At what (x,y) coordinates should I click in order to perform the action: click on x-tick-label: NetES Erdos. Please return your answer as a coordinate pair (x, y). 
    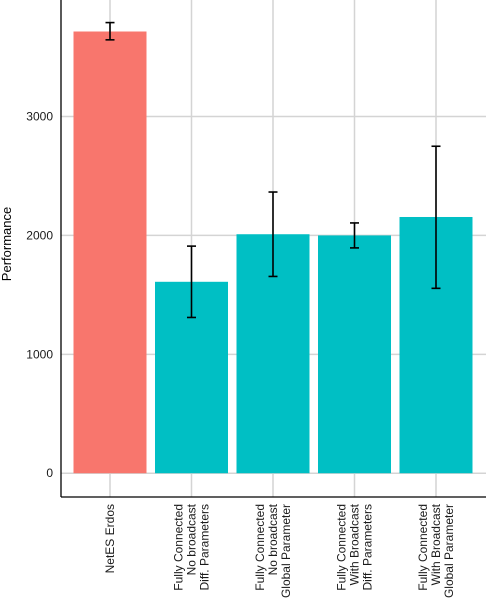
    Looking at the image, I should click on (110, 538).